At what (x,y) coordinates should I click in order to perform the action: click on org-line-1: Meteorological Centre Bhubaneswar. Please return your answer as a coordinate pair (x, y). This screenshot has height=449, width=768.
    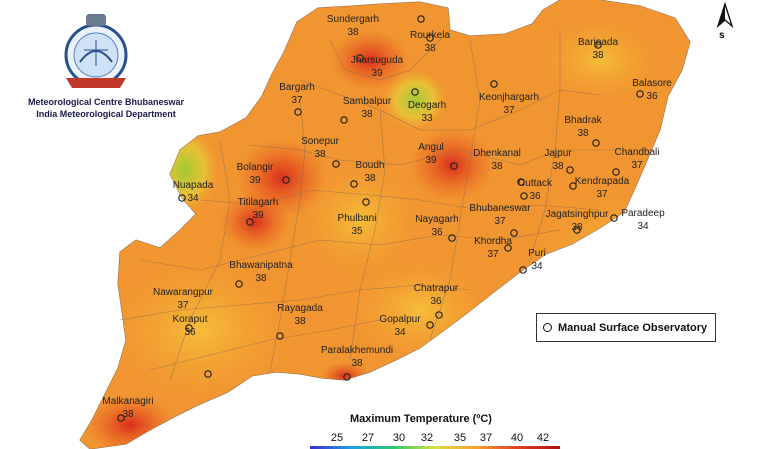
    Looking at the image, I should click on (106, 102).